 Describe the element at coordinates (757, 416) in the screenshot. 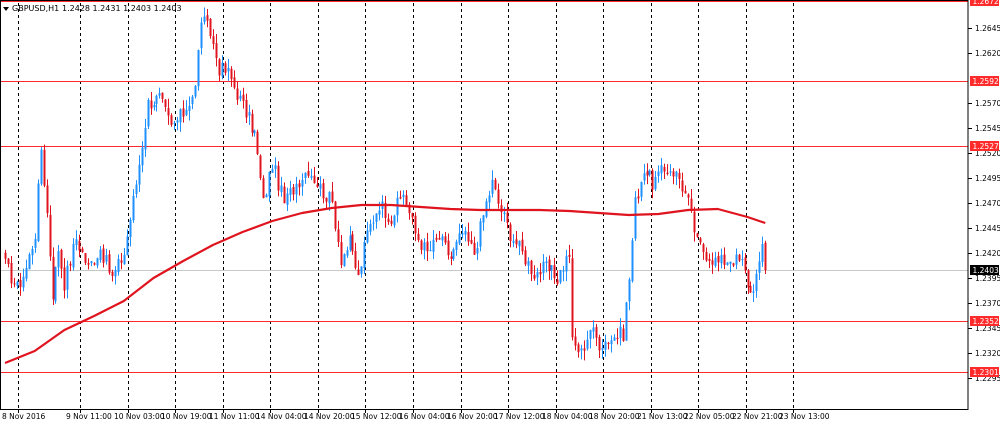

I see `x-tick-label: 22 Nov 21:00` at that location.